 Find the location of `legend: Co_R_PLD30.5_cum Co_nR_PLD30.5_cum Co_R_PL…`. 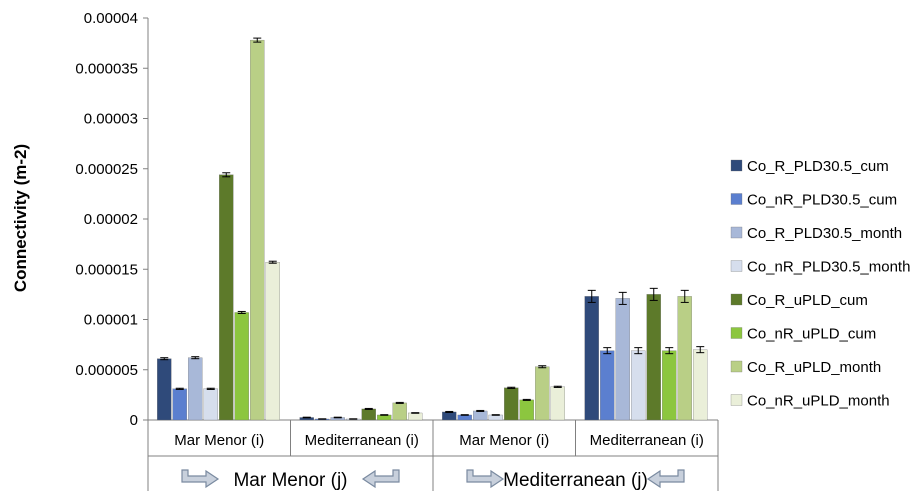

legend: Co_R_PLD30.5_cum Co_nR_PLD30.5_cum Co_R_PL… is located at coordinates (820, 284).